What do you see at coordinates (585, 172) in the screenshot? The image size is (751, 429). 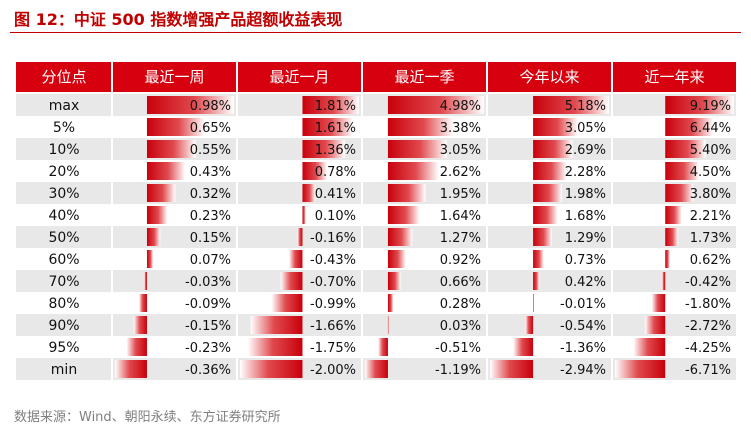 I see `cell-value: 2.28%` at bounding box center [585, 172].